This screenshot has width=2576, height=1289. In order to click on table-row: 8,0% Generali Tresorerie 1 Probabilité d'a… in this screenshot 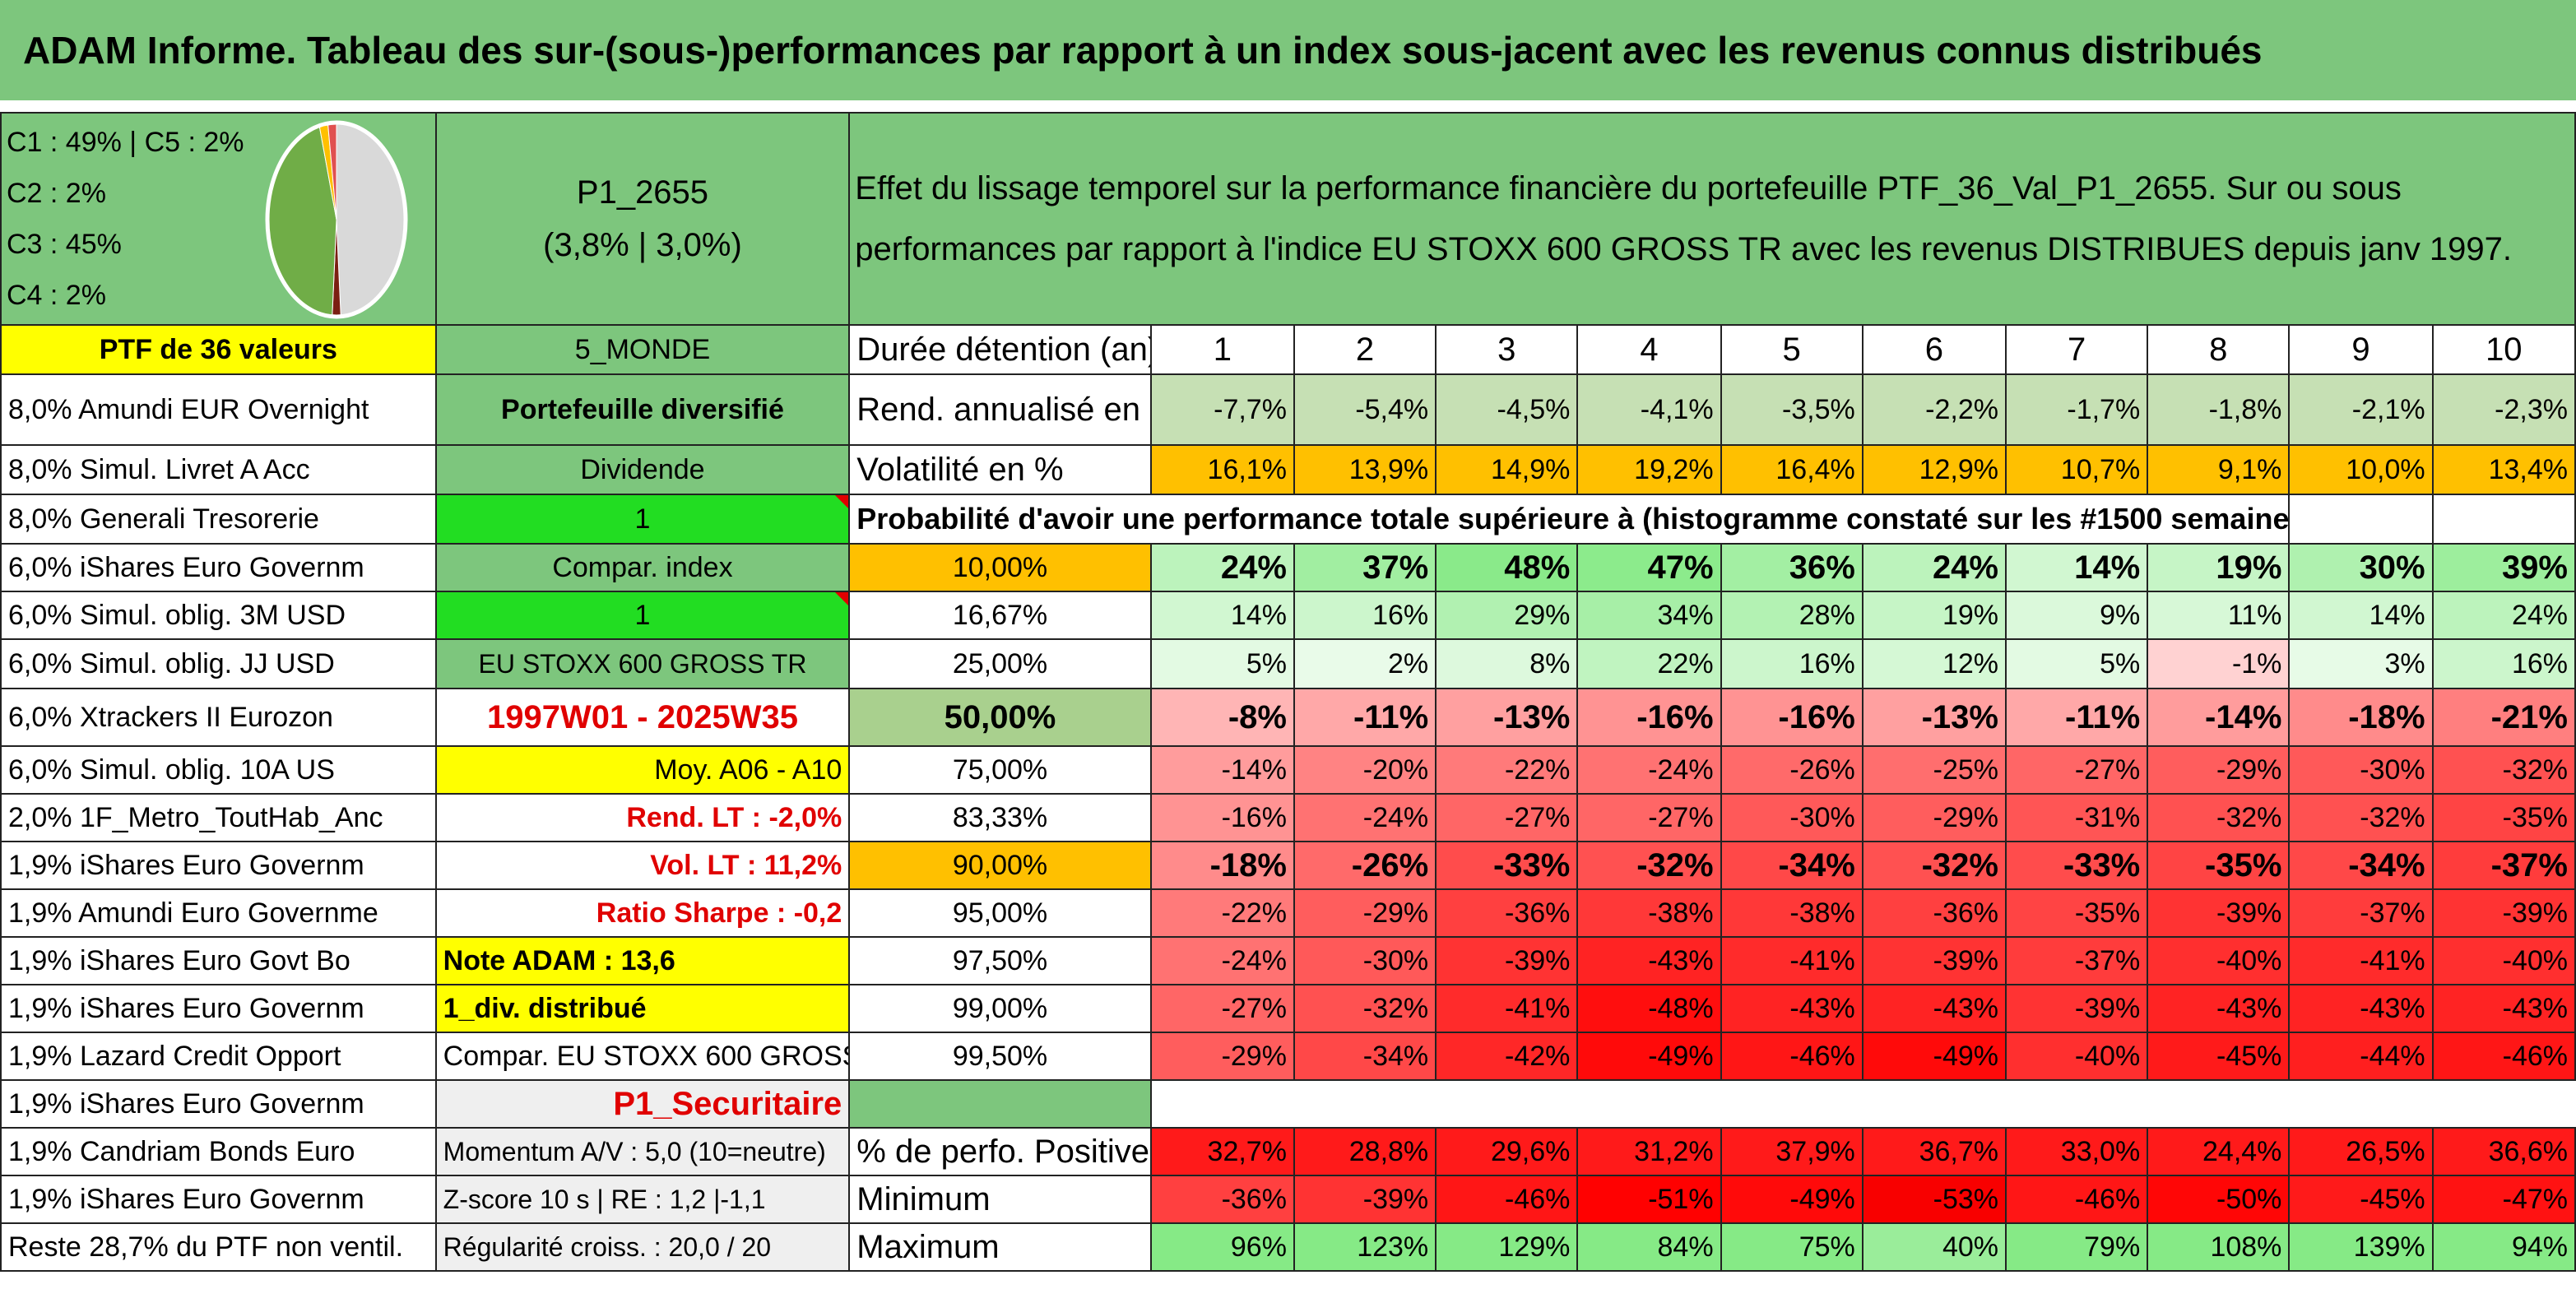, I will do `click(1288, 519)`.